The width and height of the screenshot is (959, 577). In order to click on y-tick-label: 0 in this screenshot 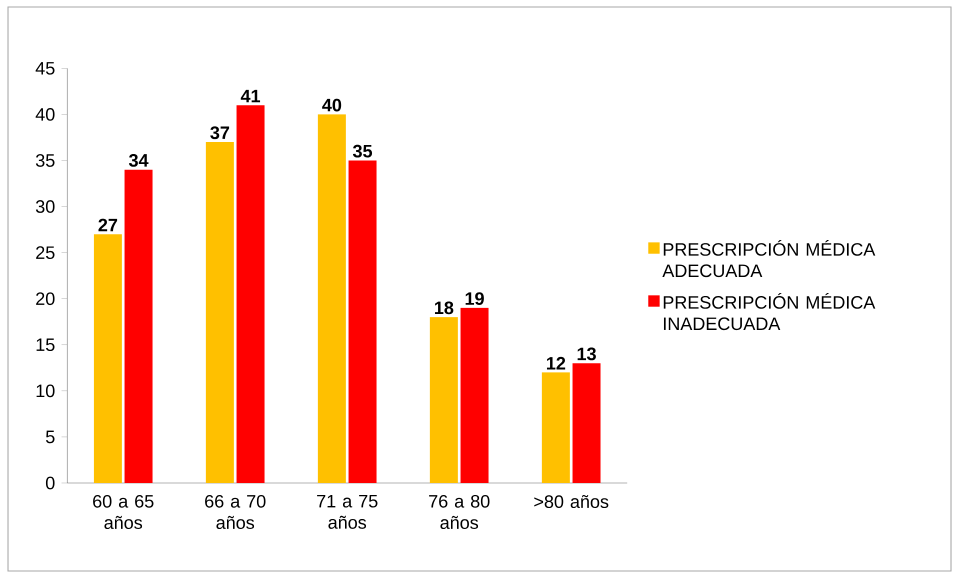, I will do `click(50, 483)`.